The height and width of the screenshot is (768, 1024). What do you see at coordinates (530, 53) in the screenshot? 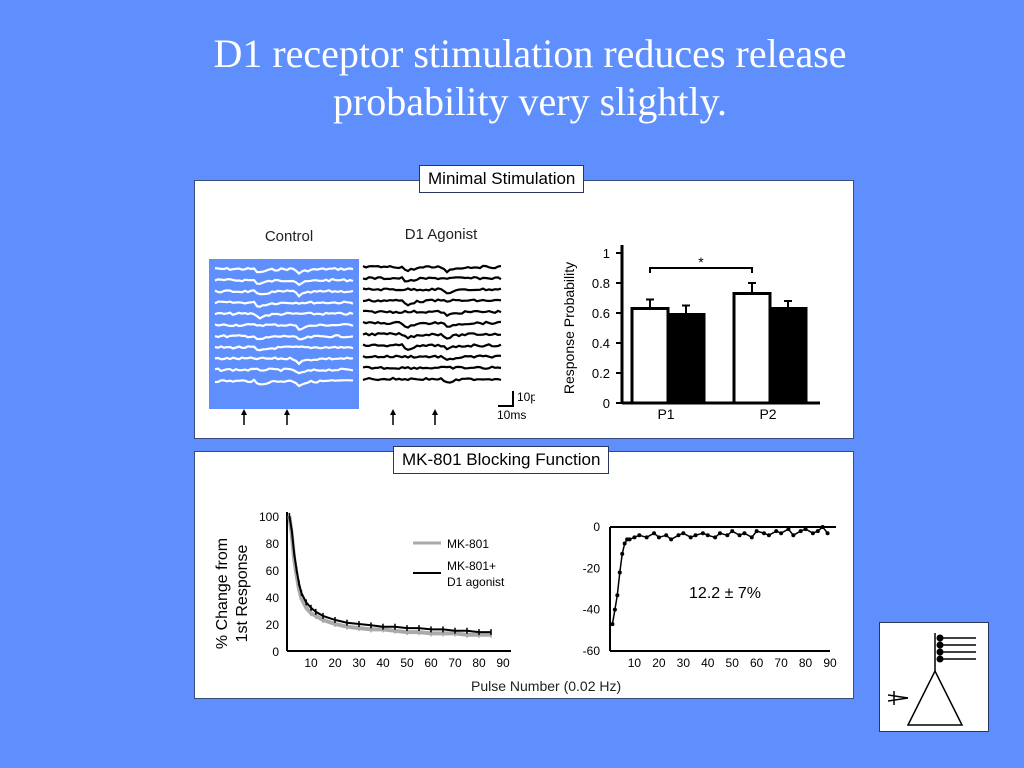
I see `slide-title-line1: D1 receptor stimulation reduces release` at bounding box center [530, 53].